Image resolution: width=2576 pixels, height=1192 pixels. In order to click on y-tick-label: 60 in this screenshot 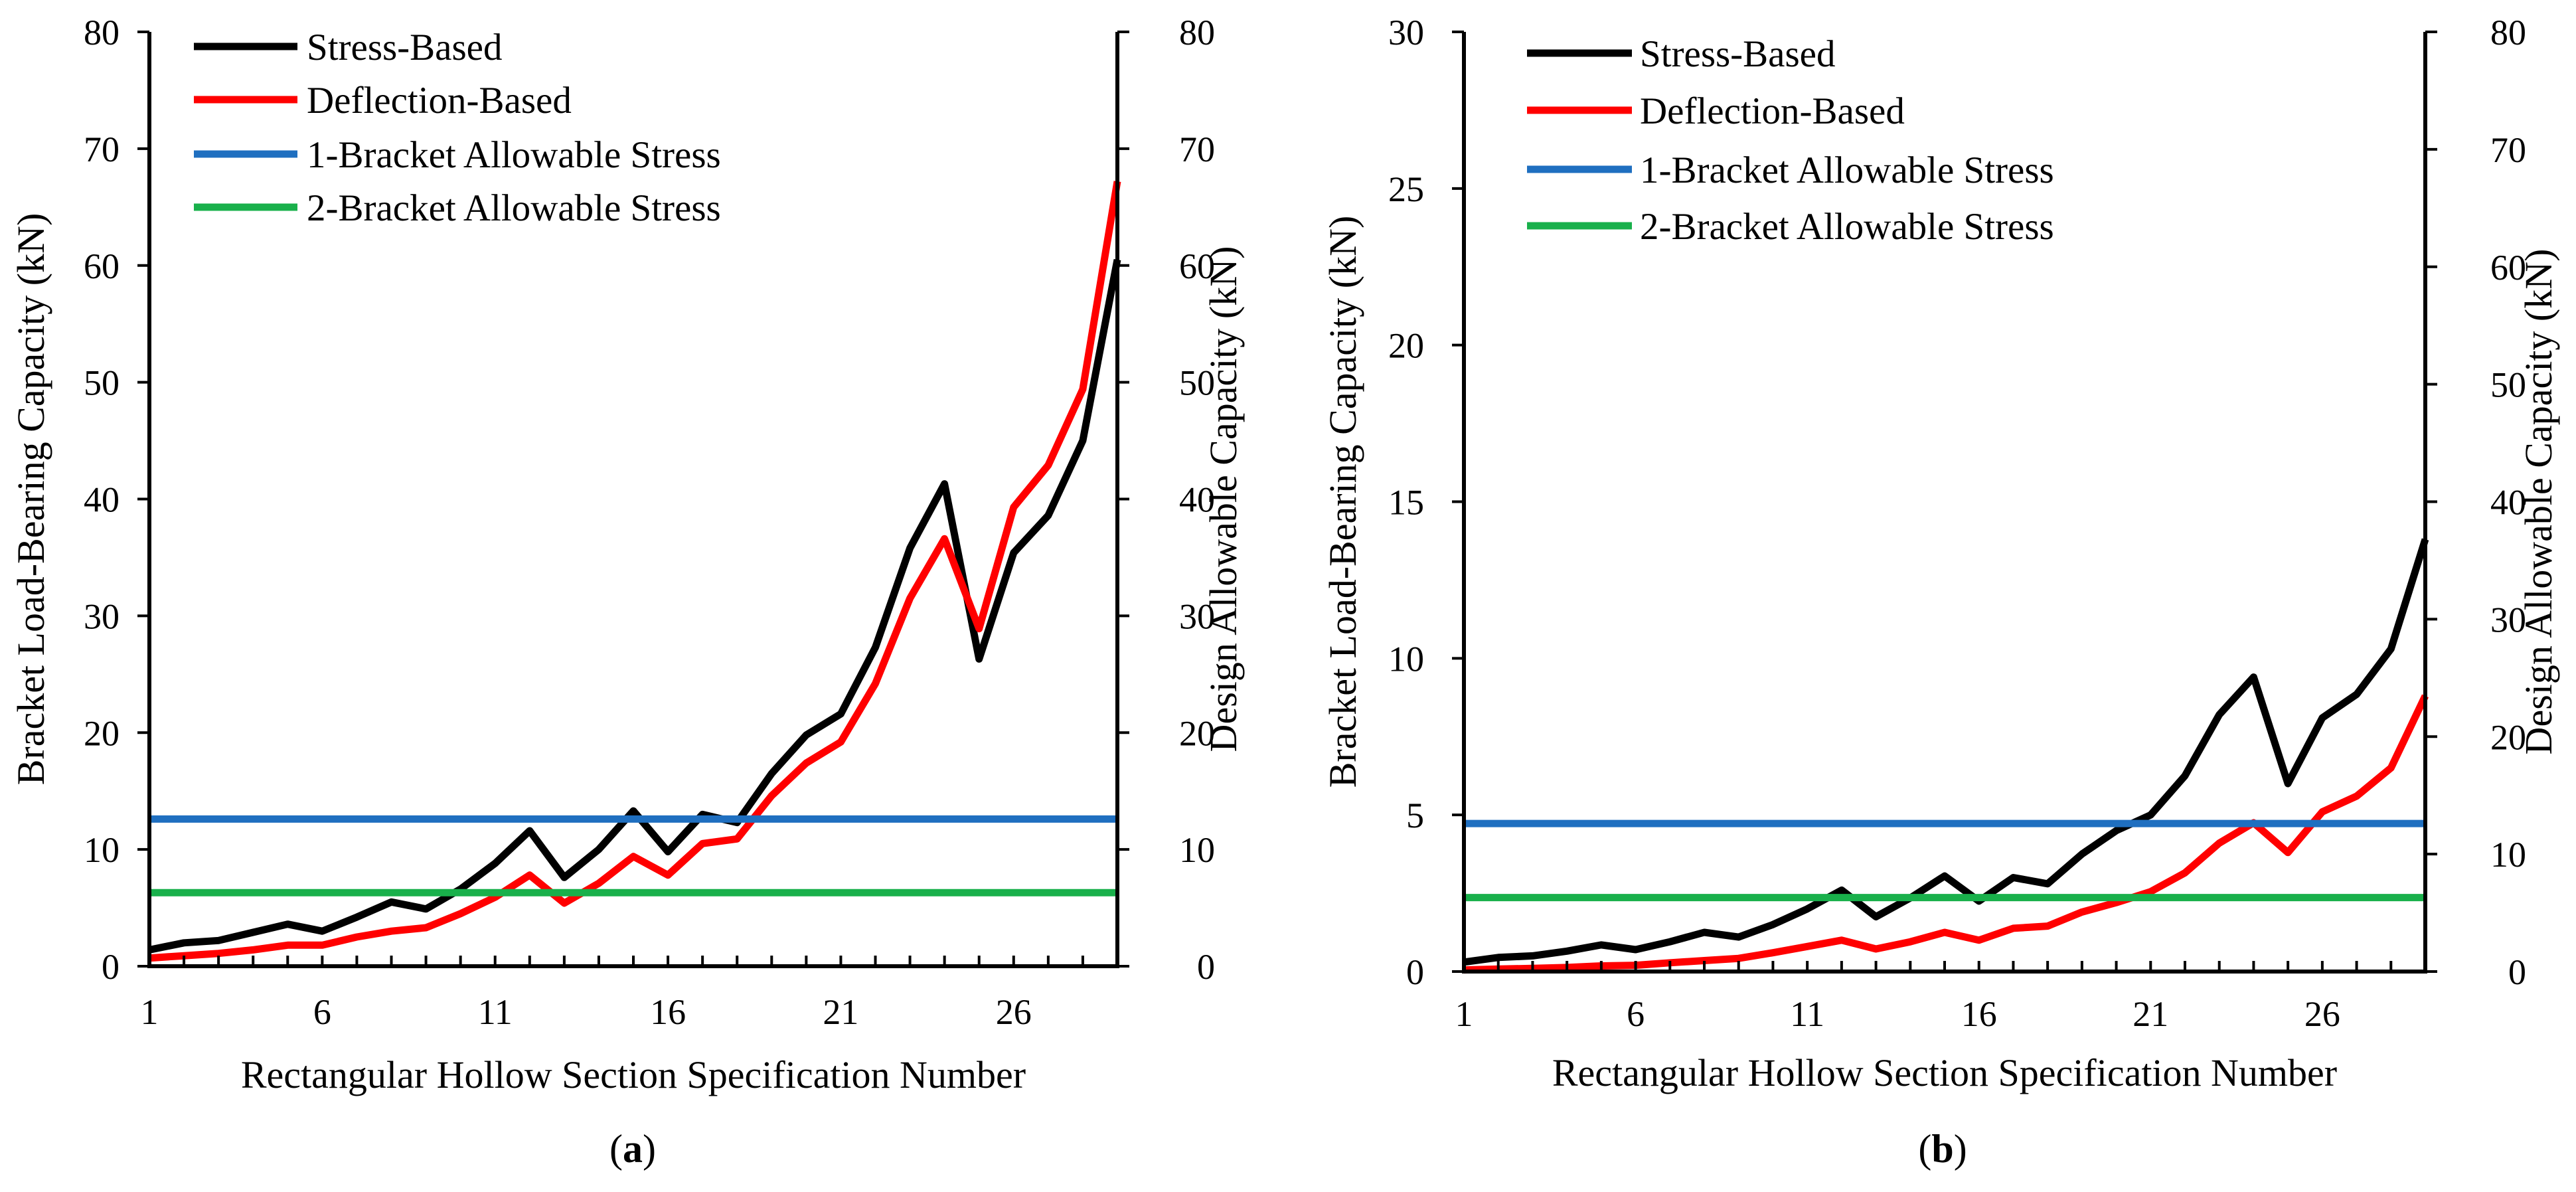, I will do `click(102, 266)`.